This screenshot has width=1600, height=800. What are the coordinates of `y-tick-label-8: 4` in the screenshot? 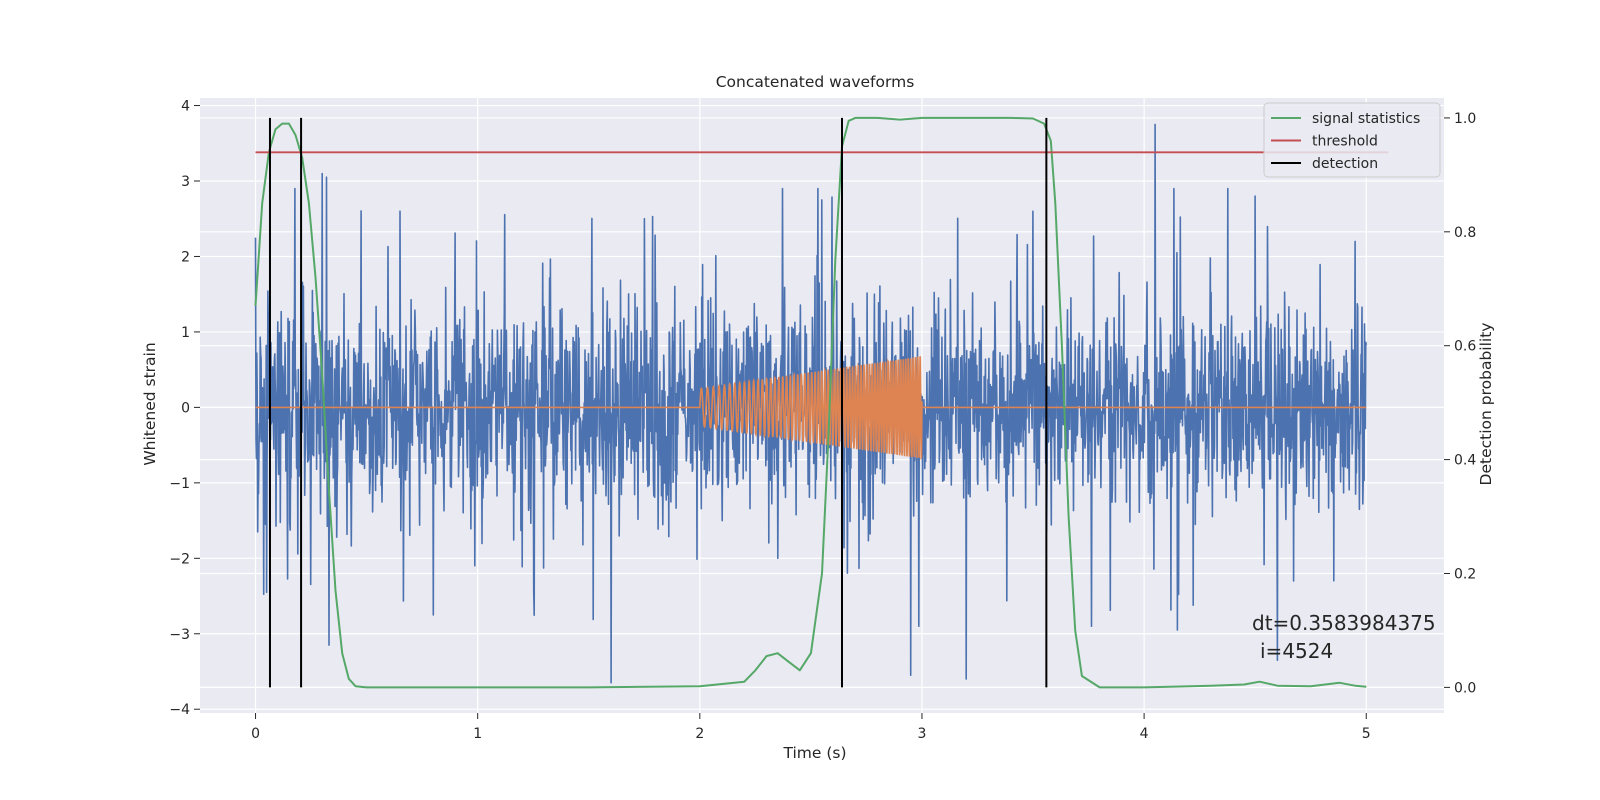 It's located at (185, 107).